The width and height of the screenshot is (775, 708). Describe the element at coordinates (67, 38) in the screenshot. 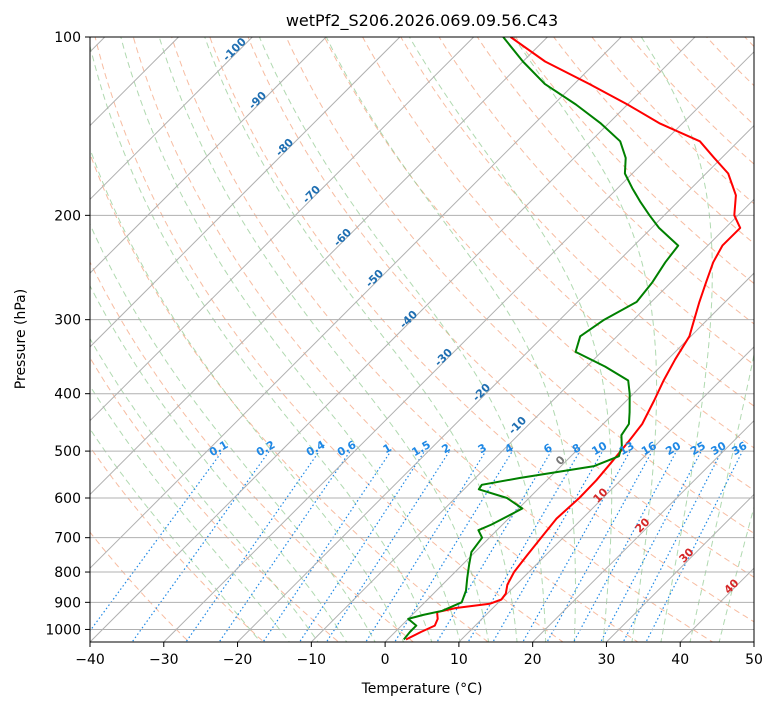

I see `y-tick-label: 100` at that location.